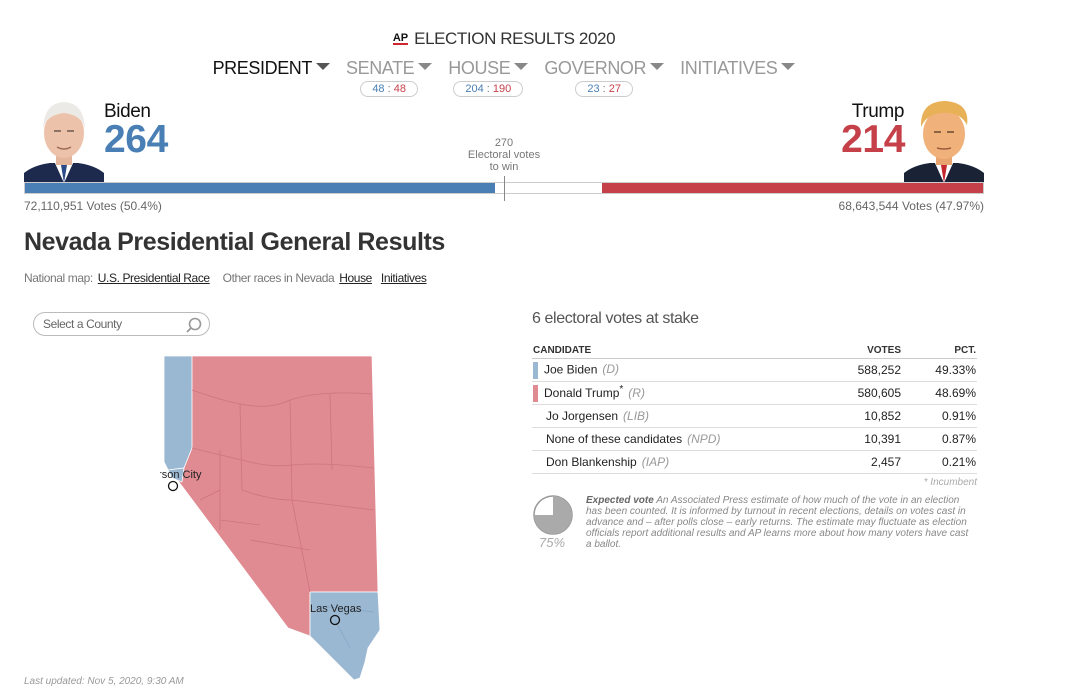 The image size is (1069, 694). I want to click on search-icon, so click(194, 325).